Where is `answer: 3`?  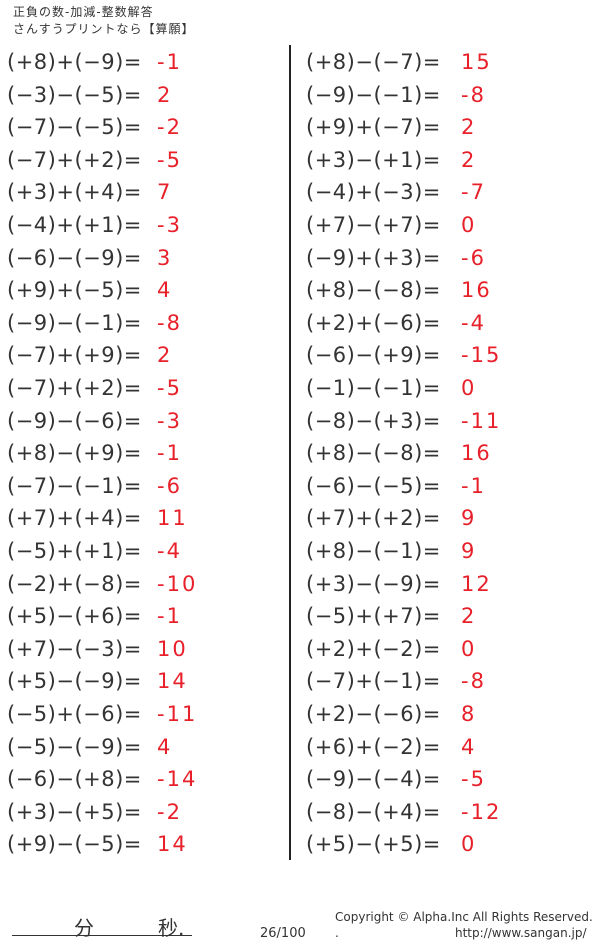
answer: 3 is located at coordinates (165, 257).